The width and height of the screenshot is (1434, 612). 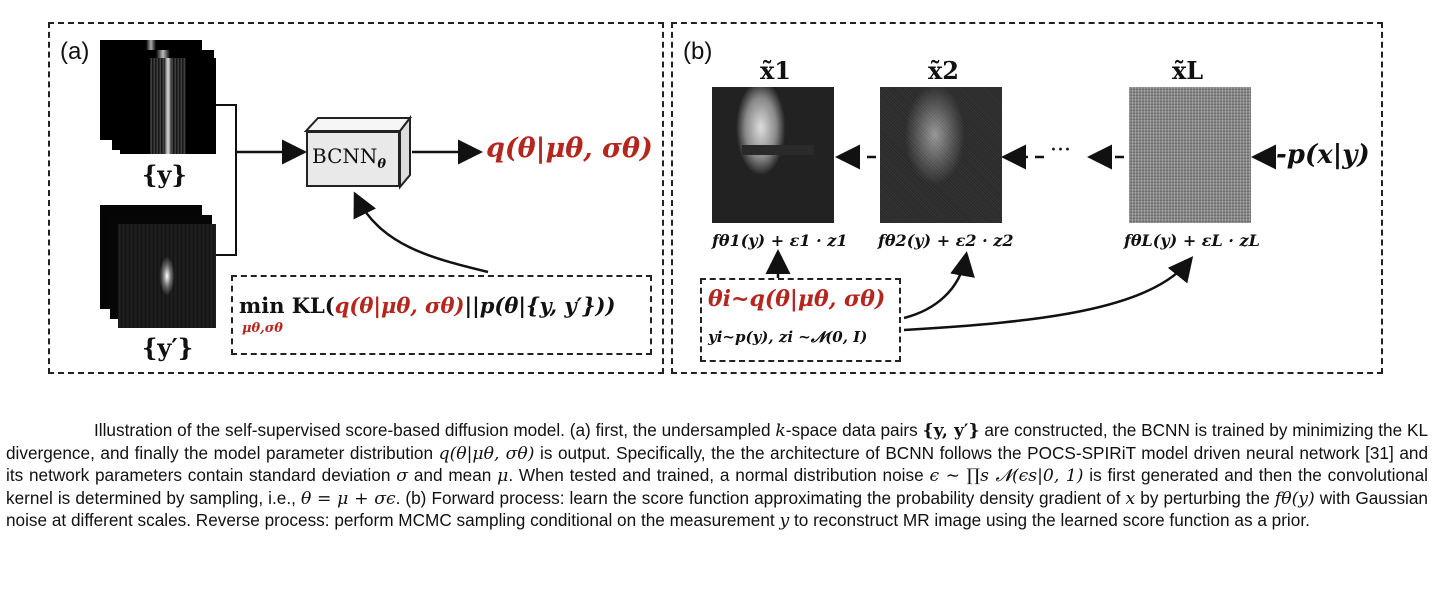 I want to click on kl-prefix: KL(, so click(x=313, y=305).